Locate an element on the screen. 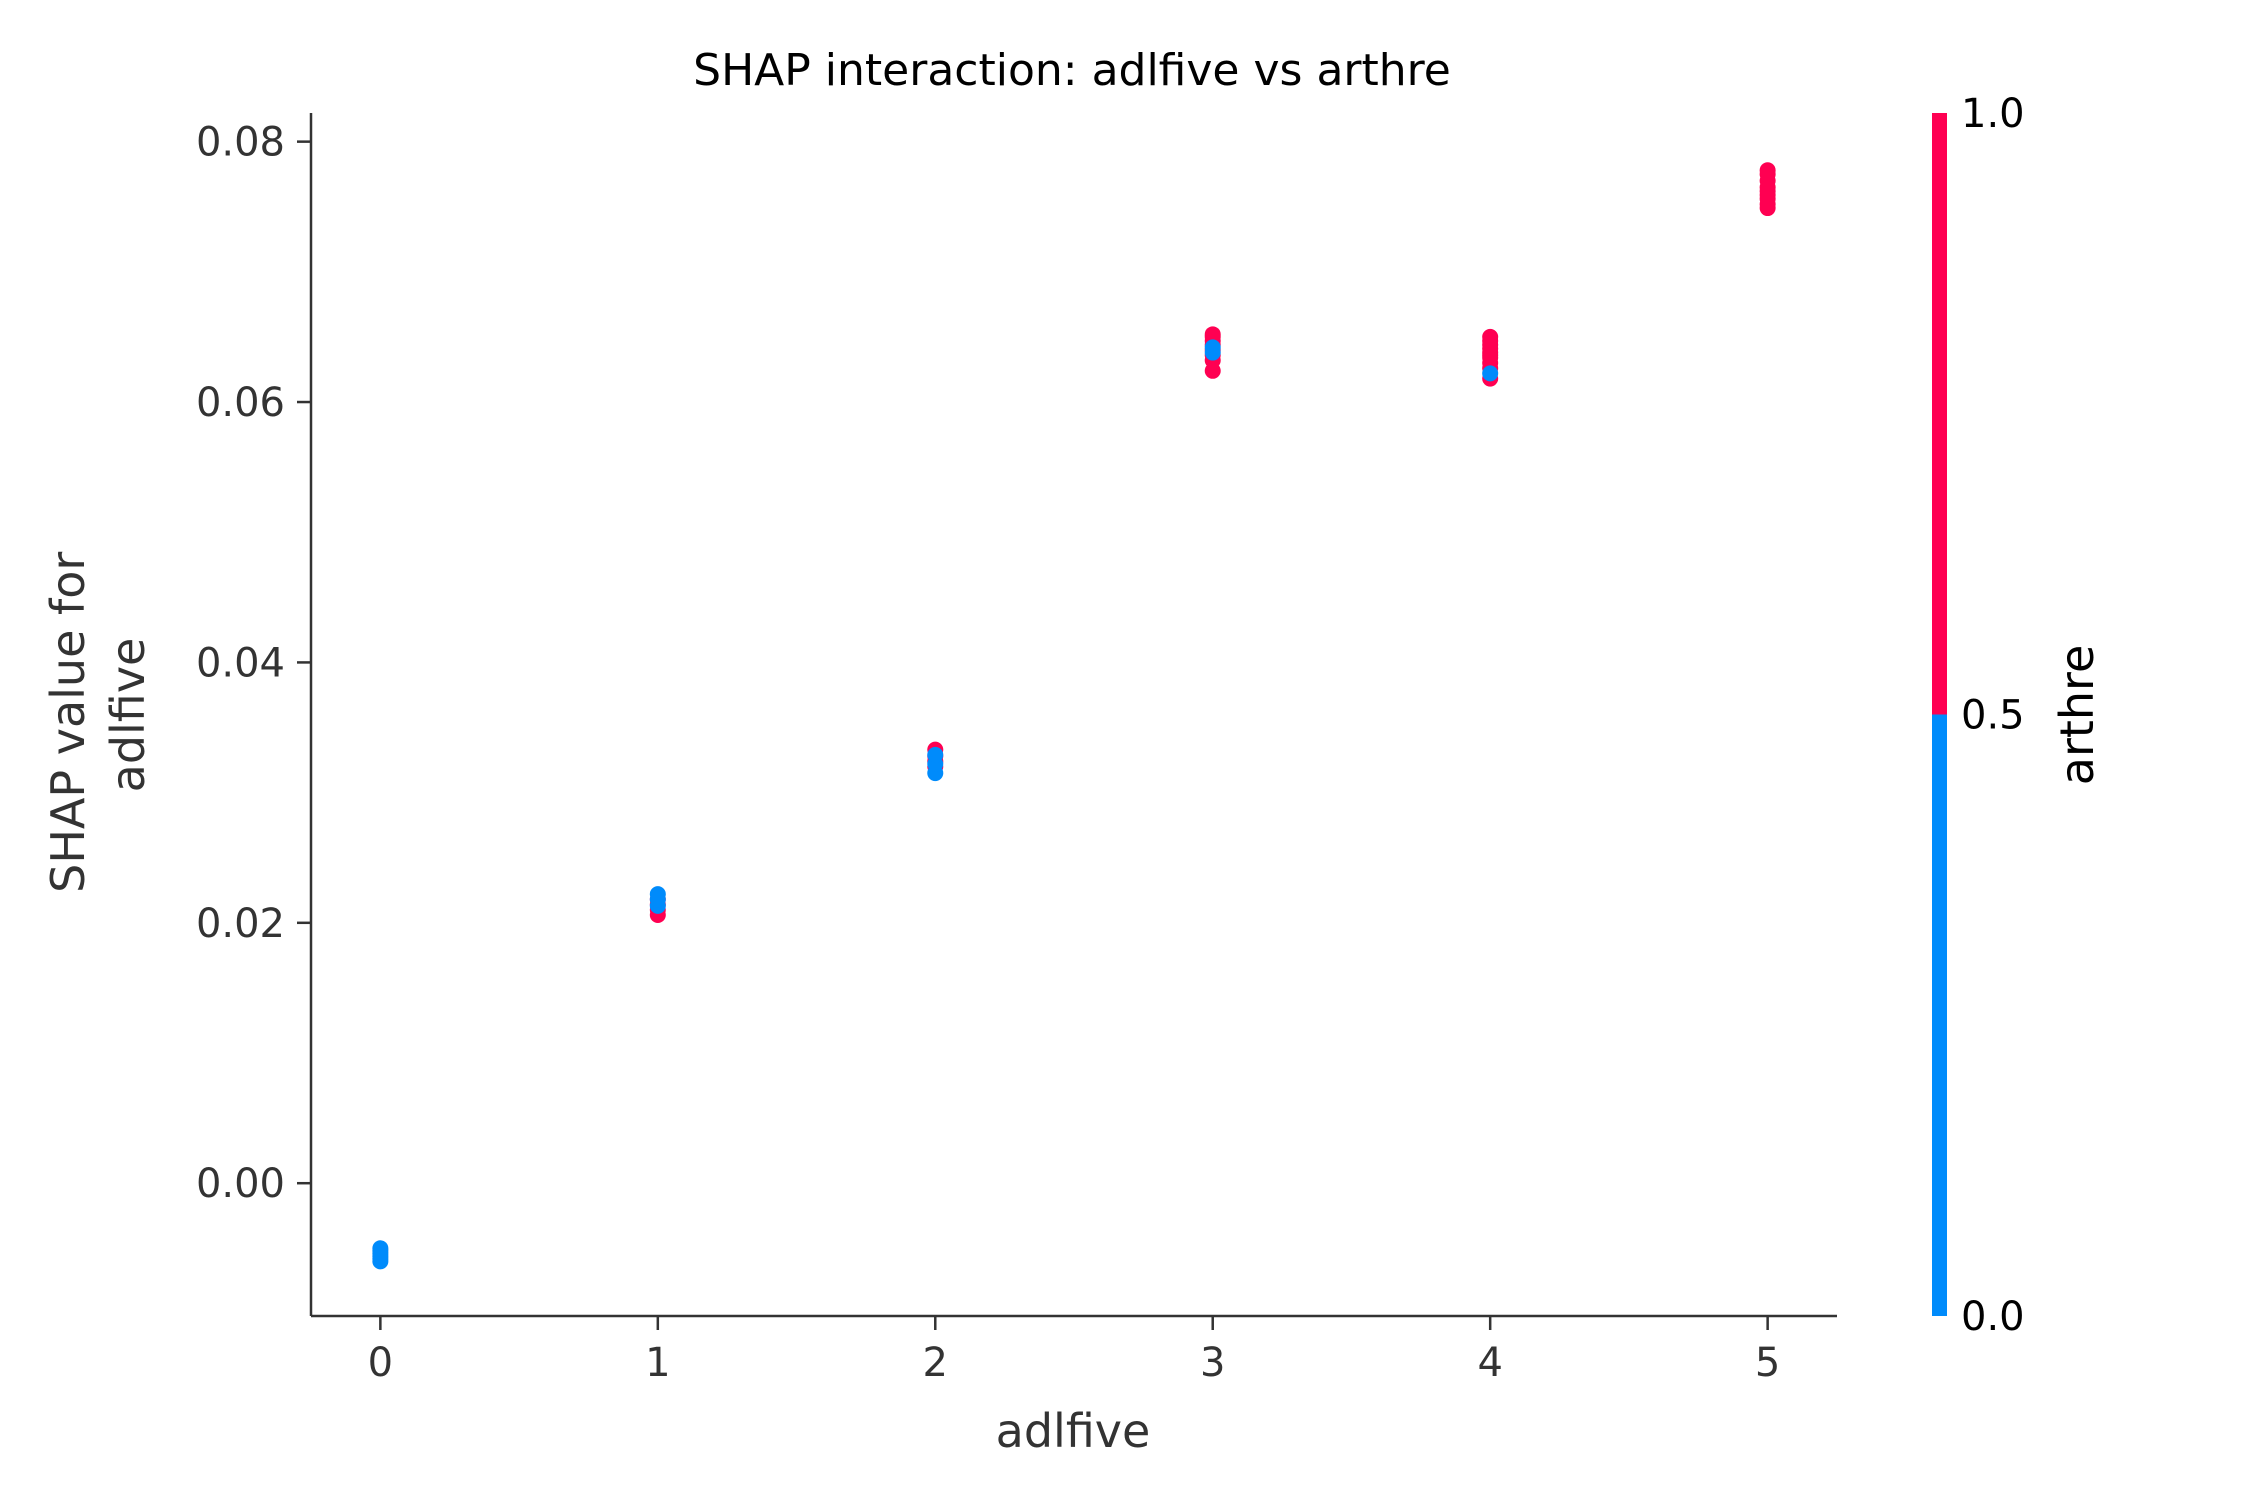 This screenshot has width=2250, height=1500. x-tick-label: 3 is located at coordinates (1212, 1363).